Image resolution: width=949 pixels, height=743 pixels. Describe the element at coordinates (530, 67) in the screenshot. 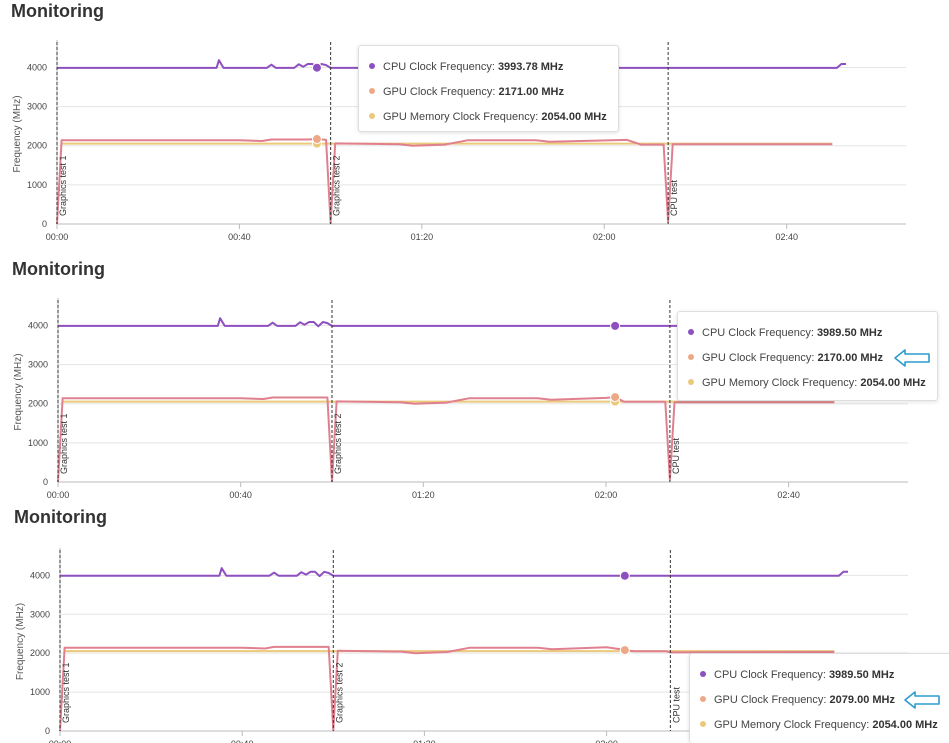

I see `tooltip-value: 3993.78 MHz` at that location.